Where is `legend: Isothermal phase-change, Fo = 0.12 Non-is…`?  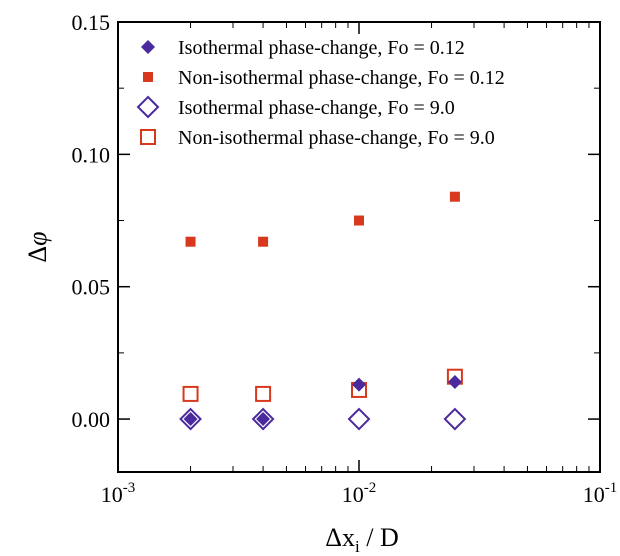 legend: Isothermal phase-change, Fo = 0.12 Non-is… is located at coordinates (320, 93).